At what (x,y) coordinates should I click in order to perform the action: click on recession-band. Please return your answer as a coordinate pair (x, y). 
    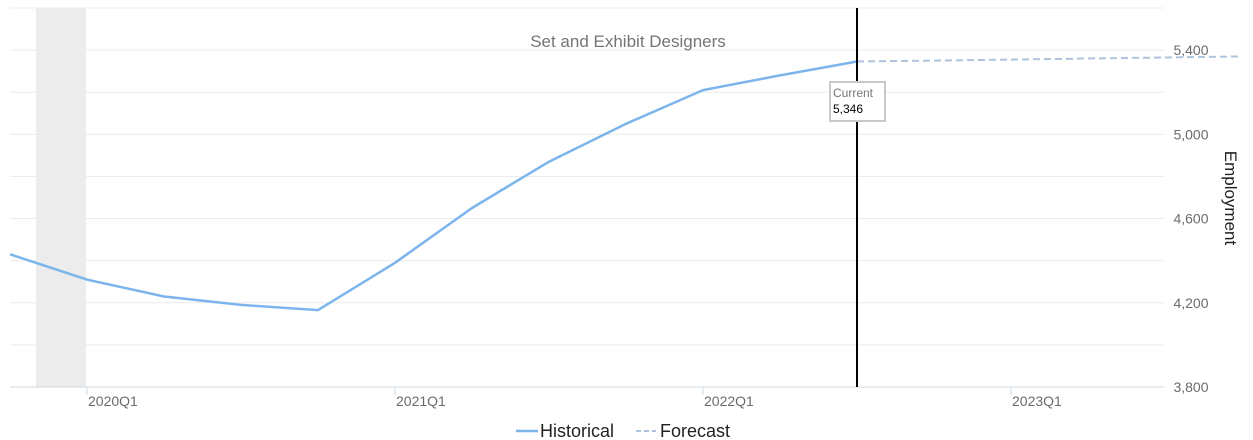
    Looking at the image, I should click on (61, 197).